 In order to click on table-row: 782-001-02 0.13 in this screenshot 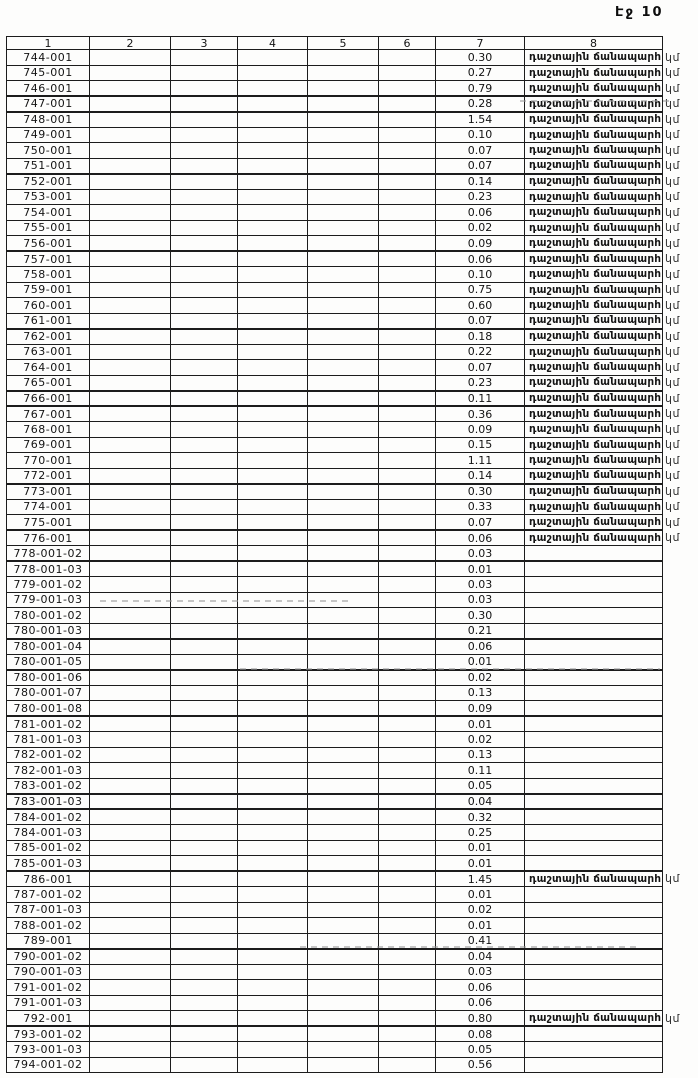, I will do `click(351, 754)`.